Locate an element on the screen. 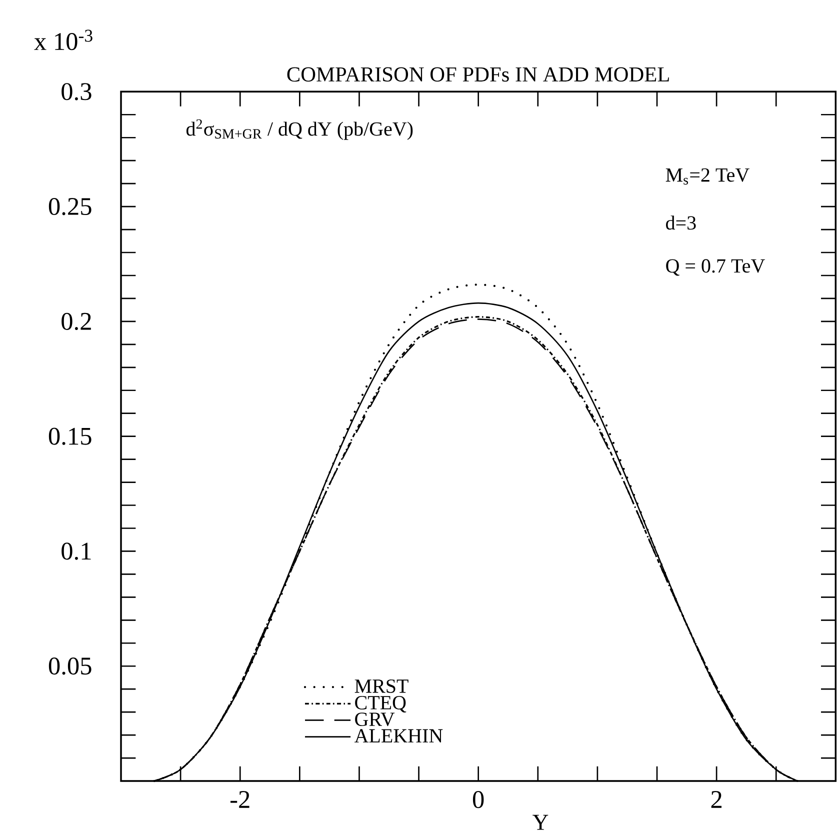 This screenshot has height=833, width=838. legend-label: CTEQ is located at coordinates (380, 704).